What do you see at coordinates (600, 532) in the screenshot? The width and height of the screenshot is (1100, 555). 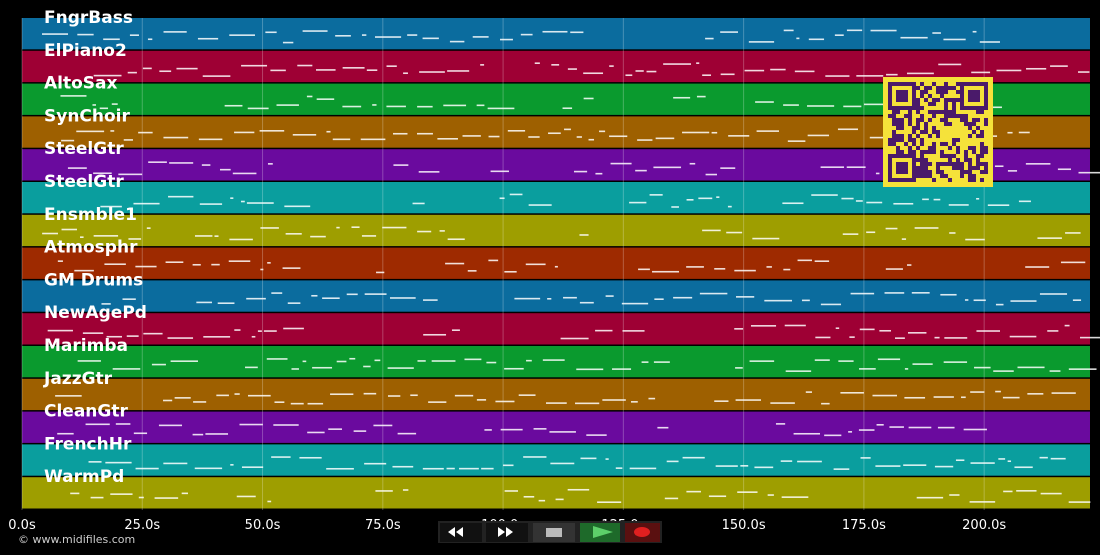 I see `play-button` at bounding box center [600, 532].